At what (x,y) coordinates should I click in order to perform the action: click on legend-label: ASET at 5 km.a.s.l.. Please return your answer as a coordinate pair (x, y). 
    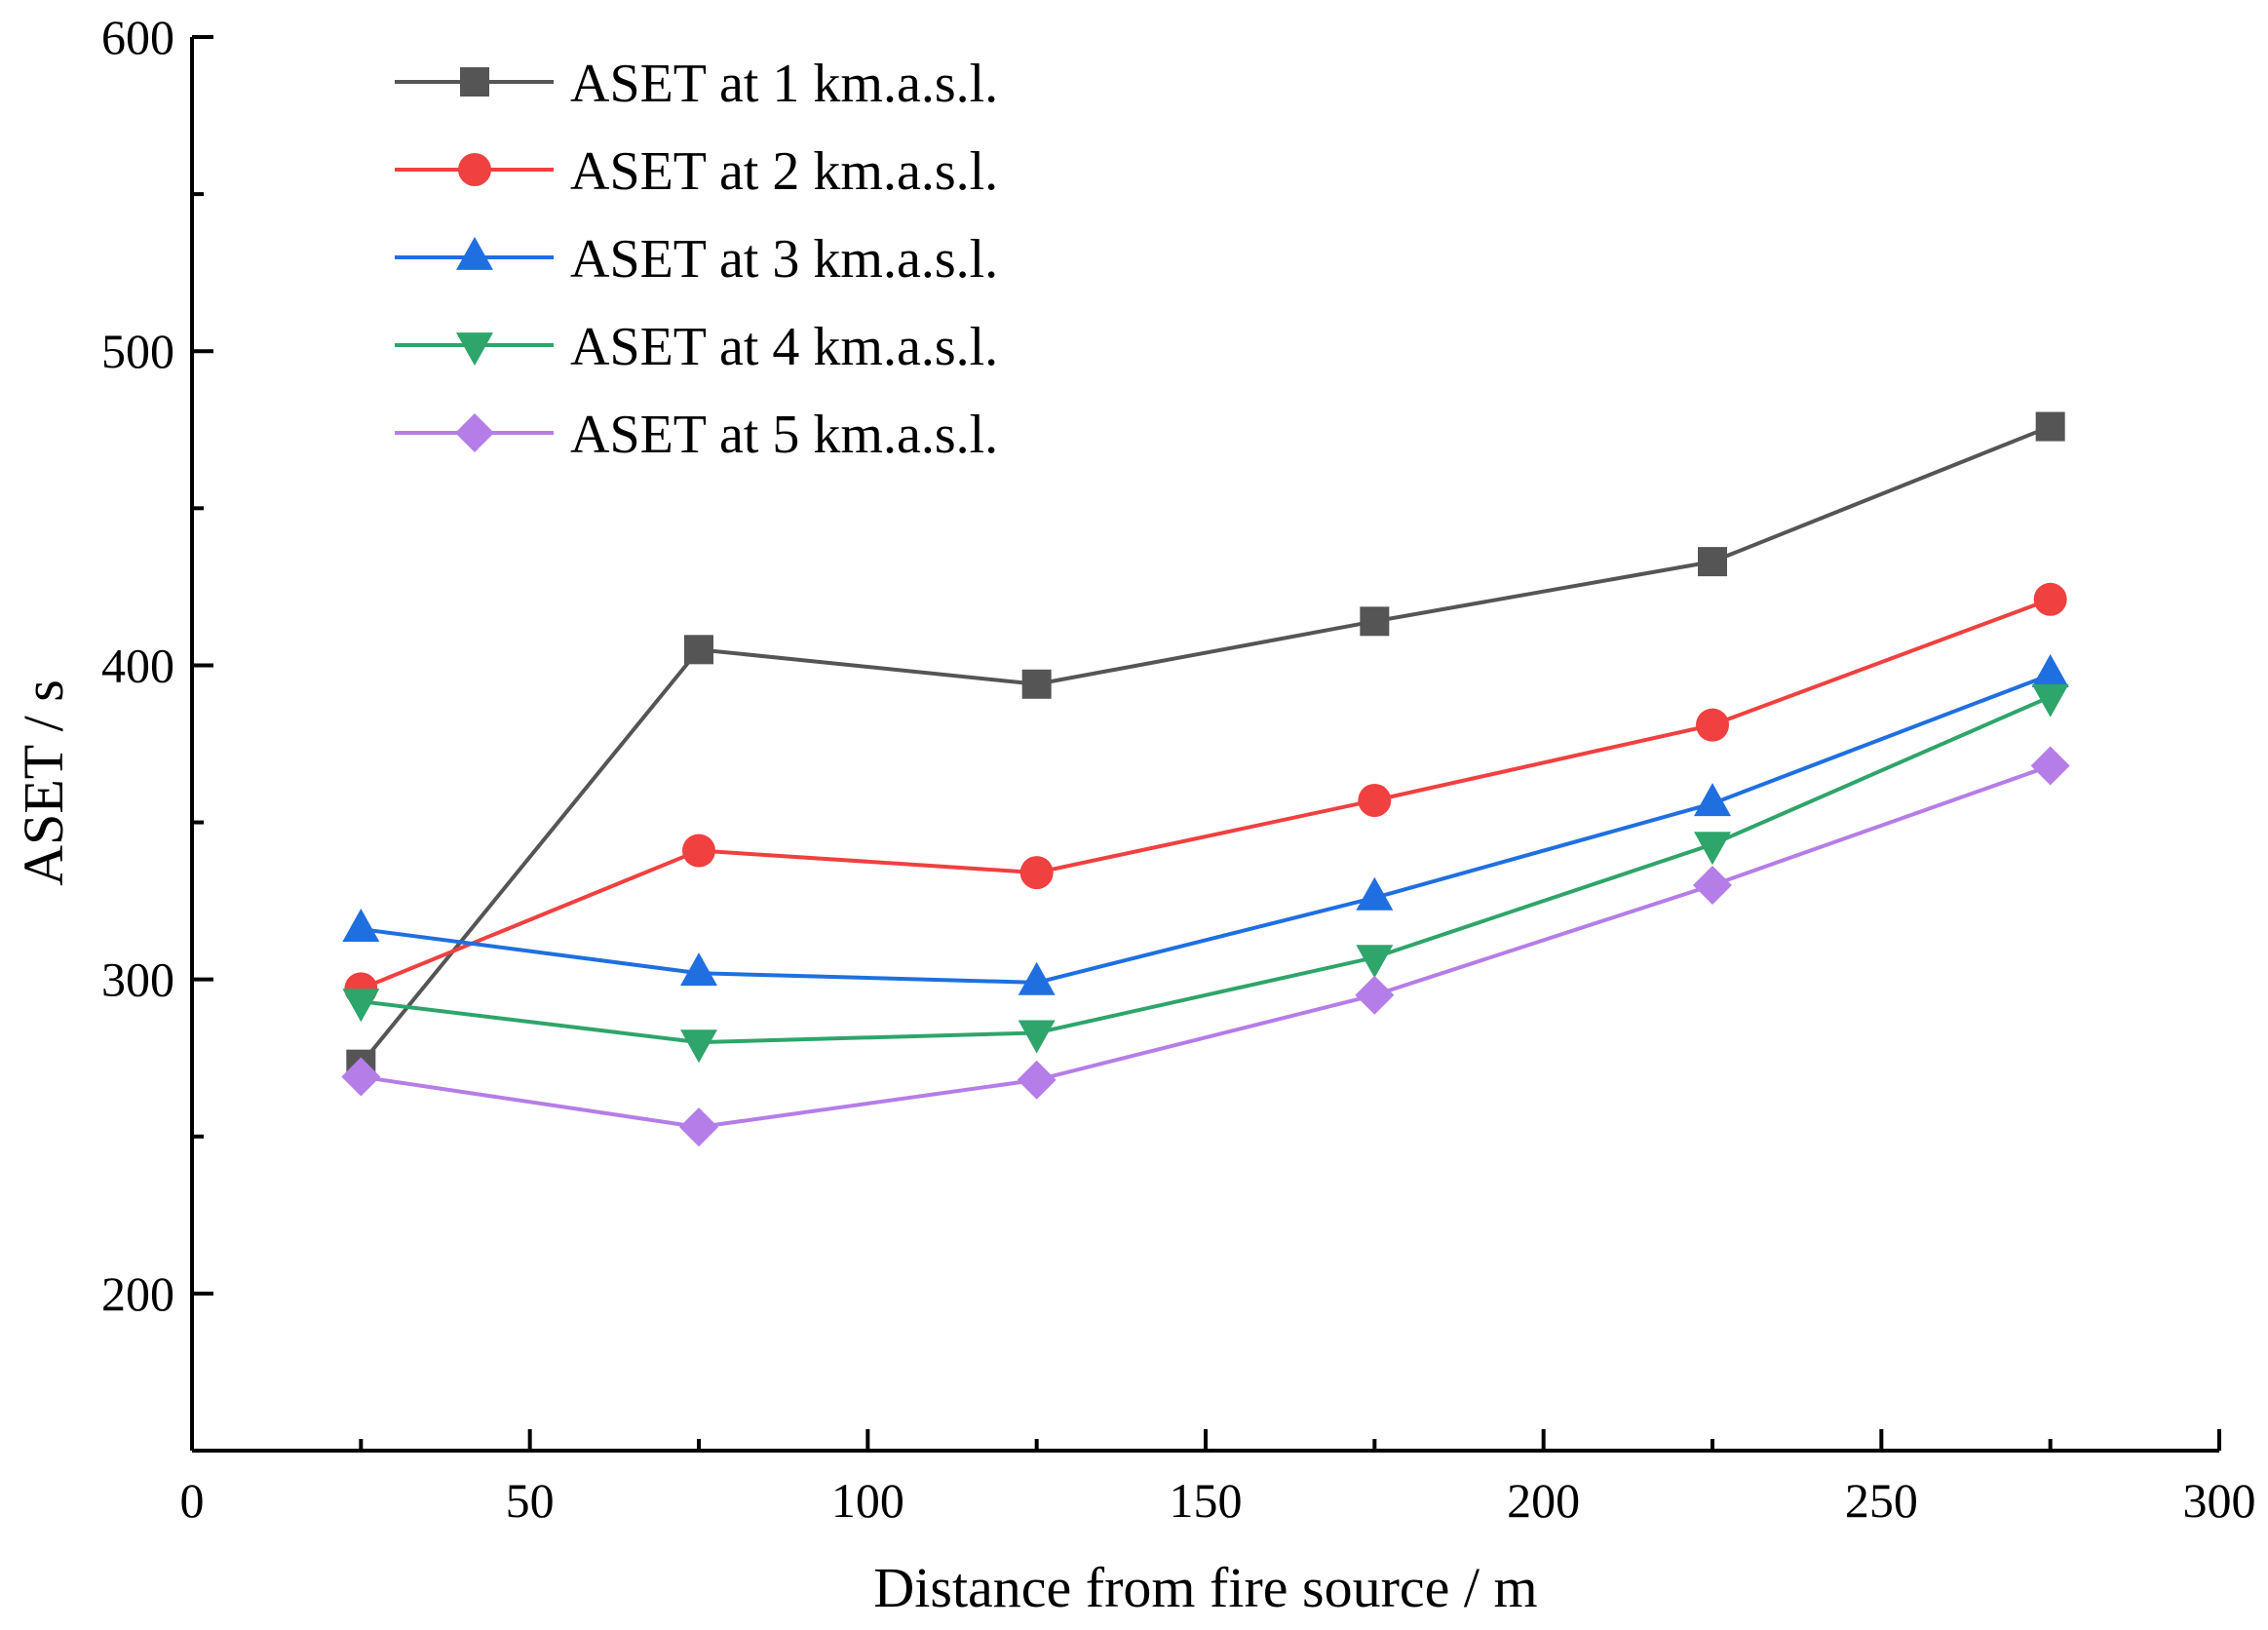
    Looking at the image, I should click on (784, 435).